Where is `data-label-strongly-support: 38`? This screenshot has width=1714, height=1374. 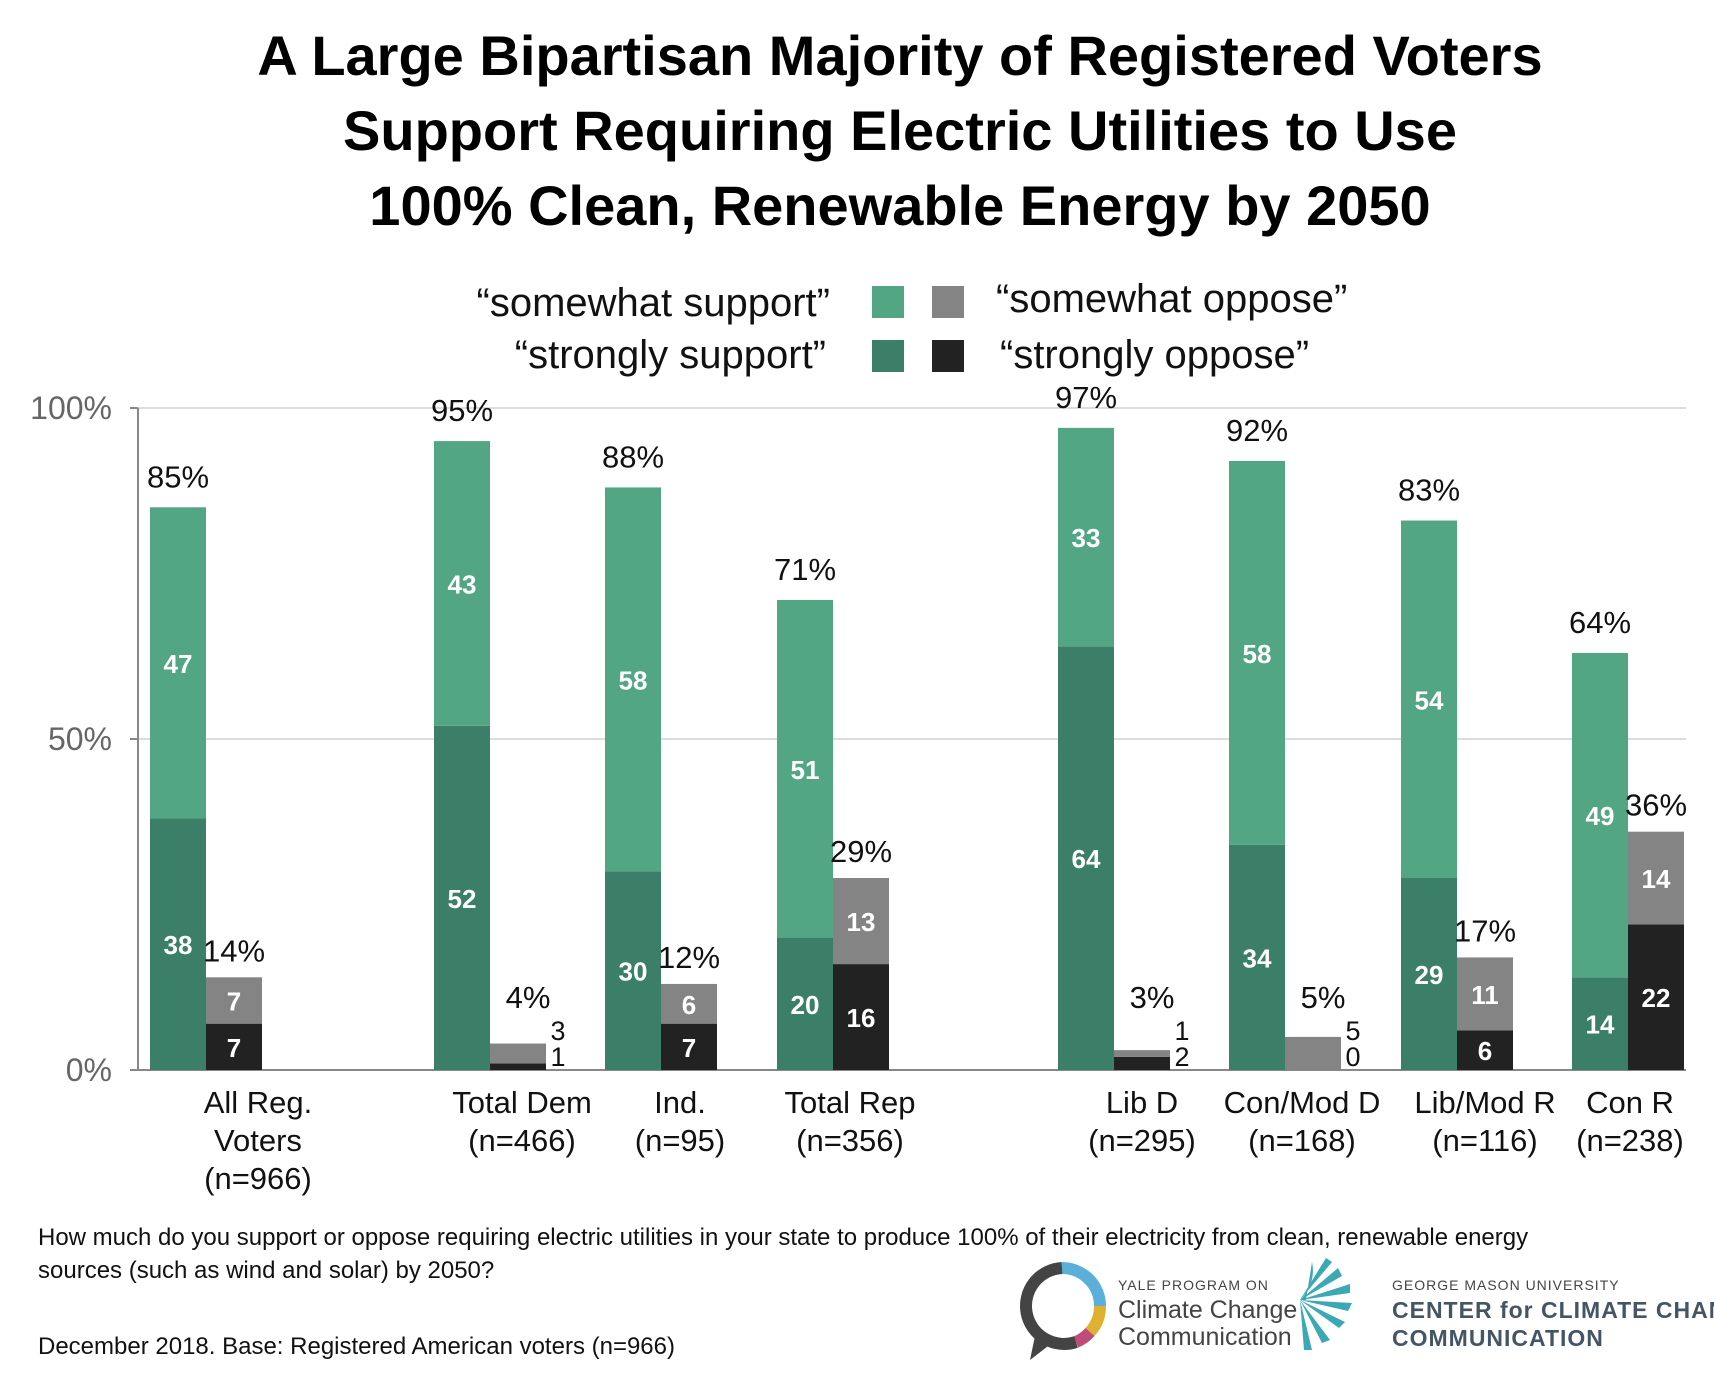
data-label-strongly-support: 38 is located at coordinates (178, 945).